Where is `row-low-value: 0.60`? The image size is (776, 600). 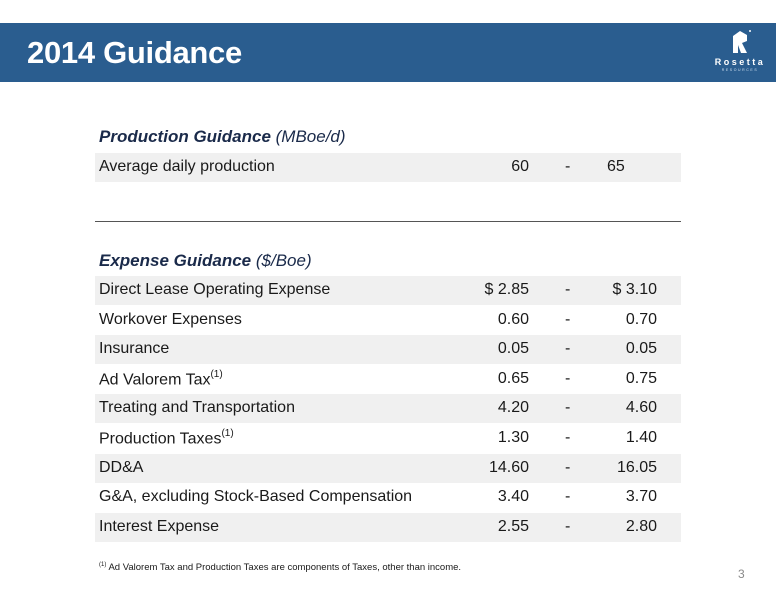
row-low-value: 0.60 is located at coordinates (513, 319).